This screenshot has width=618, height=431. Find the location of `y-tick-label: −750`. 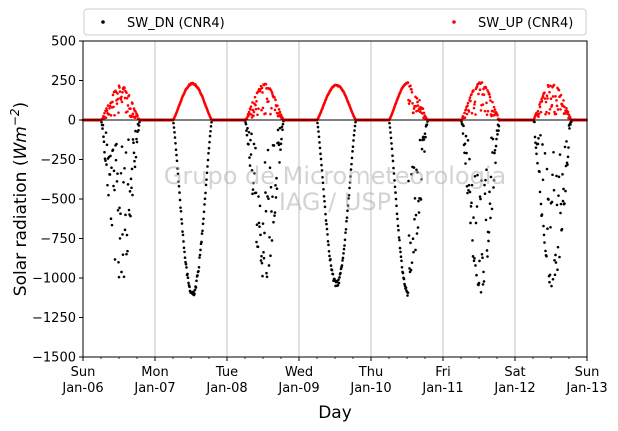

y-tick-label: −750 is located at coordinates (58, 239).